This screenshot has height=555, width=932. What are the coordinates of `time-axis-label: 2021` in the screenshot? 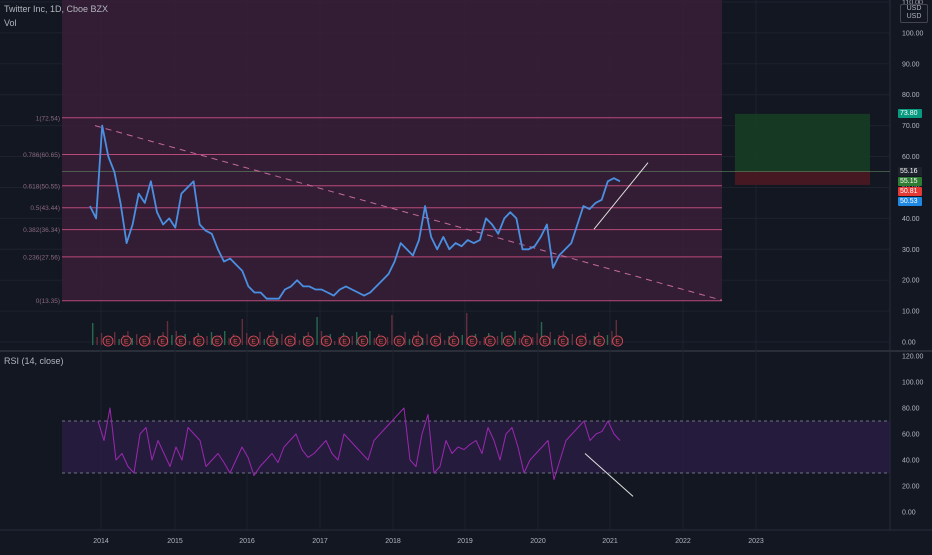 It's located at (610, 541).